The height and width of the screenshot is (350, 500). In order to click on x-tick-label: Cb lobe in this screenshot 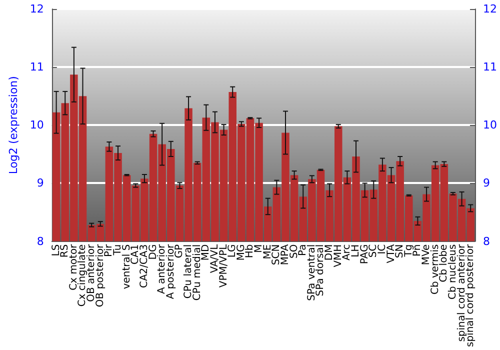, I will do `click(444, 263)`.